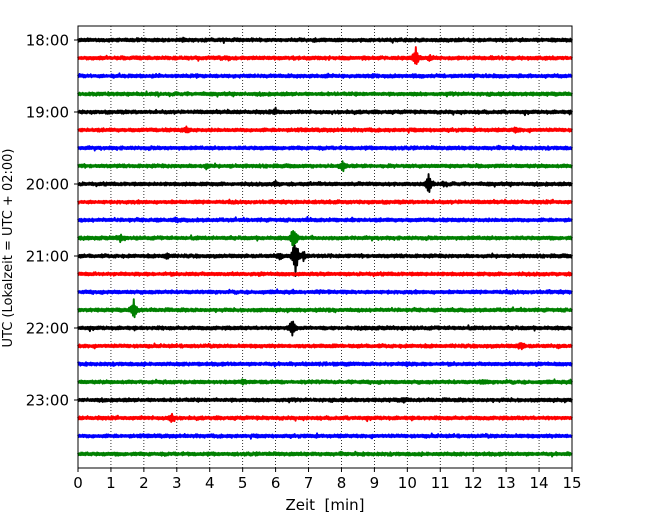  Describe the element at coordinates (325, 129) in the screenshot. I see `trace-1915` at that location.